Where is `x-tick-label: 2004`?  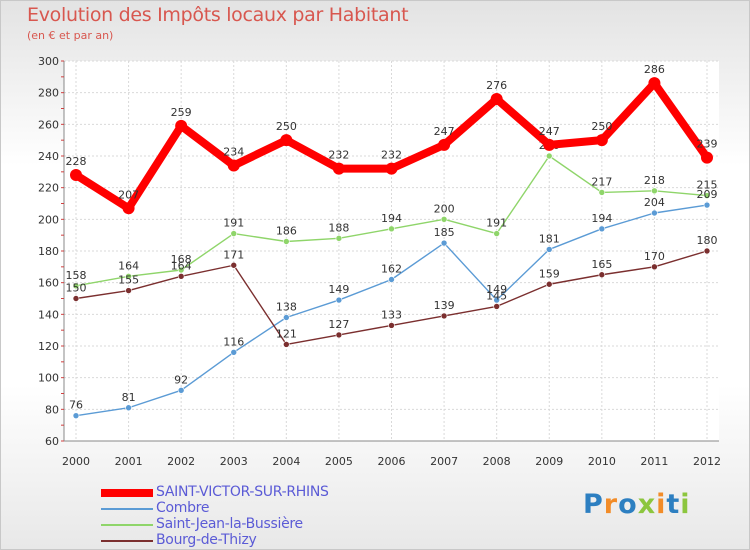
x-tick-label: 2004 is located at coordinates (286, 461).